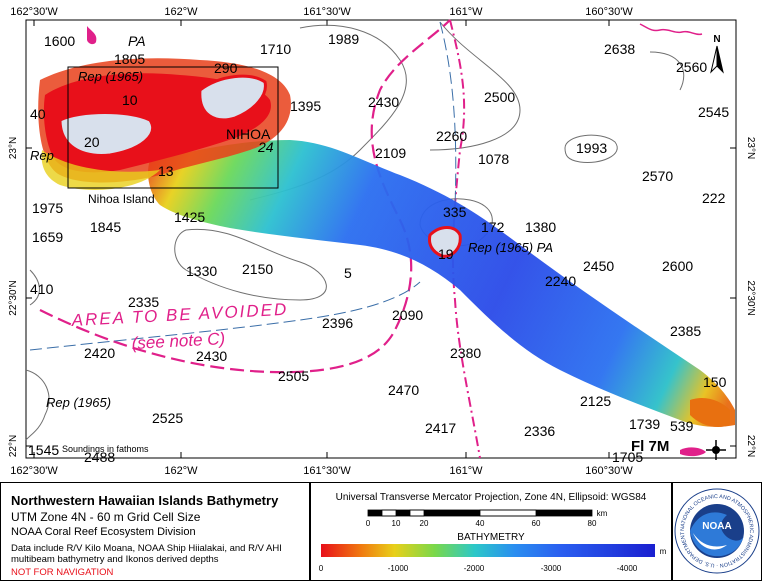 Image resolution: width=762 pixels, height=585 pixels. What do you see at coordinates (691, 67) in the screenshot?
I see `sounding-label: 2560` at bounding box center [691, 67].